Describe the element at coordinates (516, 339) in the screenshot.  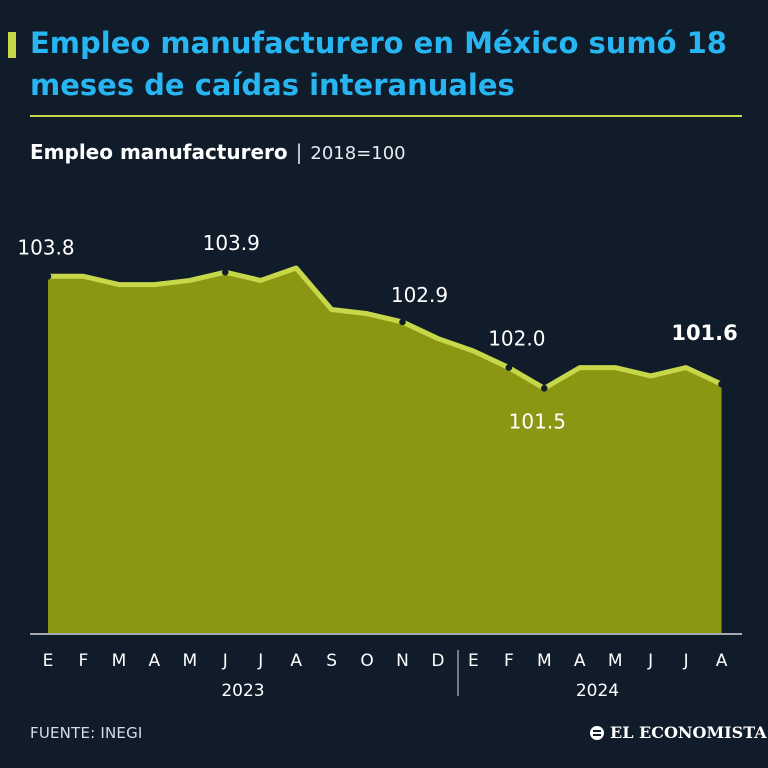
I see `data-label: 102.0` at that location.